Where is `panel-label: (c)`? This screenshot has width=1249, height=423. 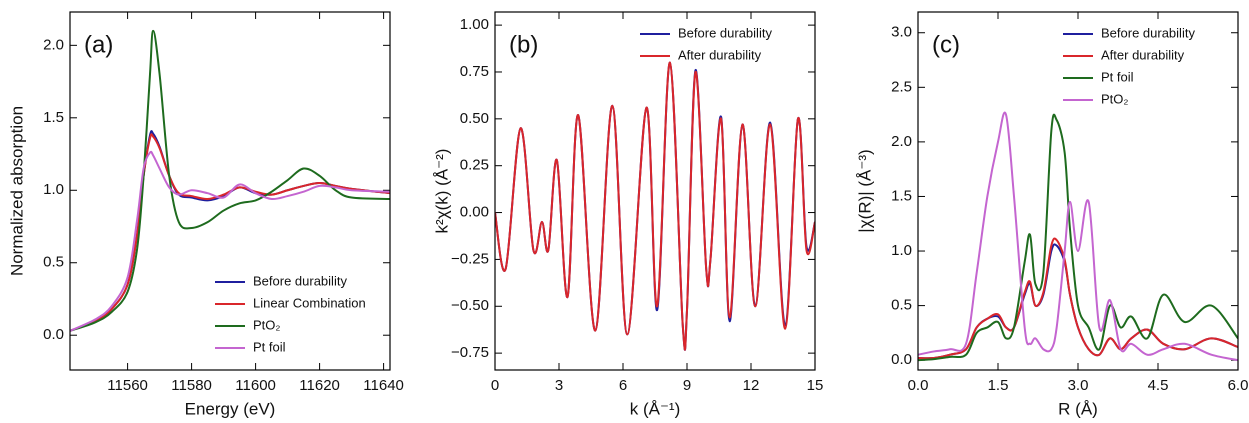 panel-label: (c) is located at coordinates (946, 44).